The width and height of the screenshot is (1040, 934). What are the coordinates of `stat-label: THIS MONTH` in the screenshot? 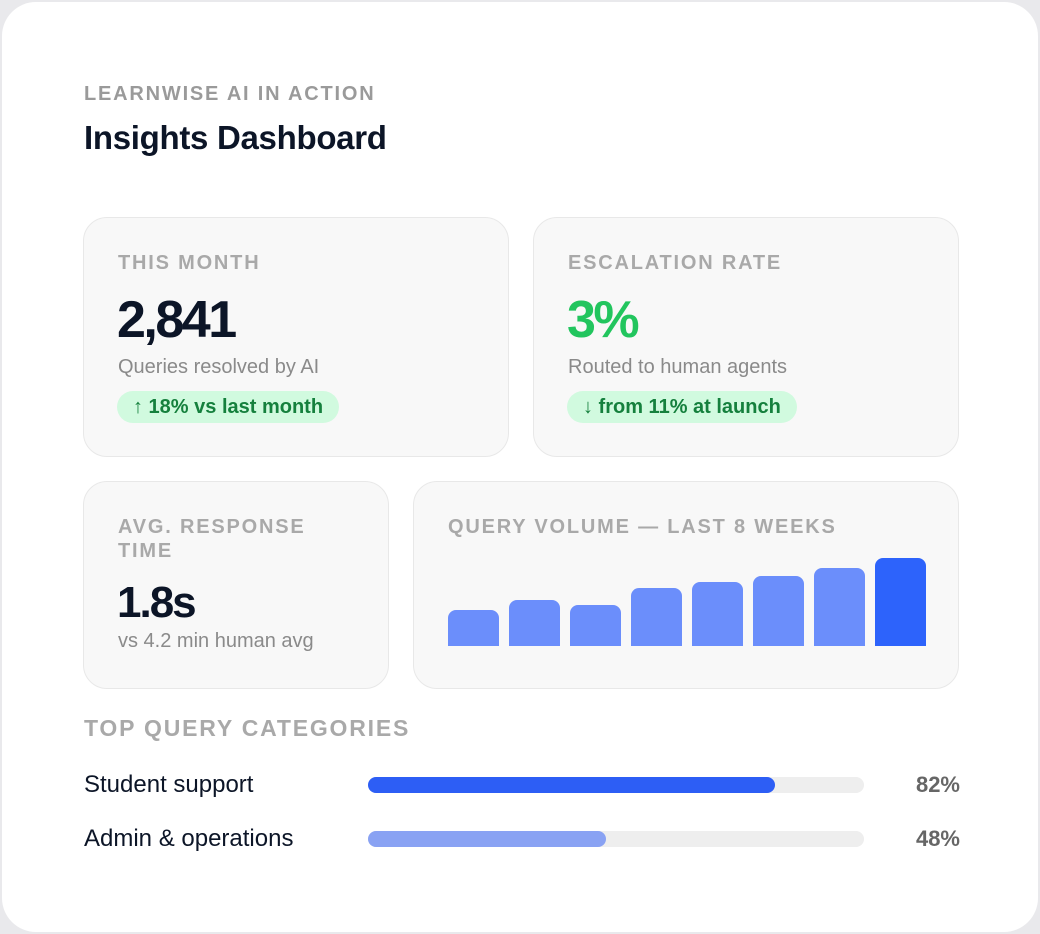 It's located at (189, 263).